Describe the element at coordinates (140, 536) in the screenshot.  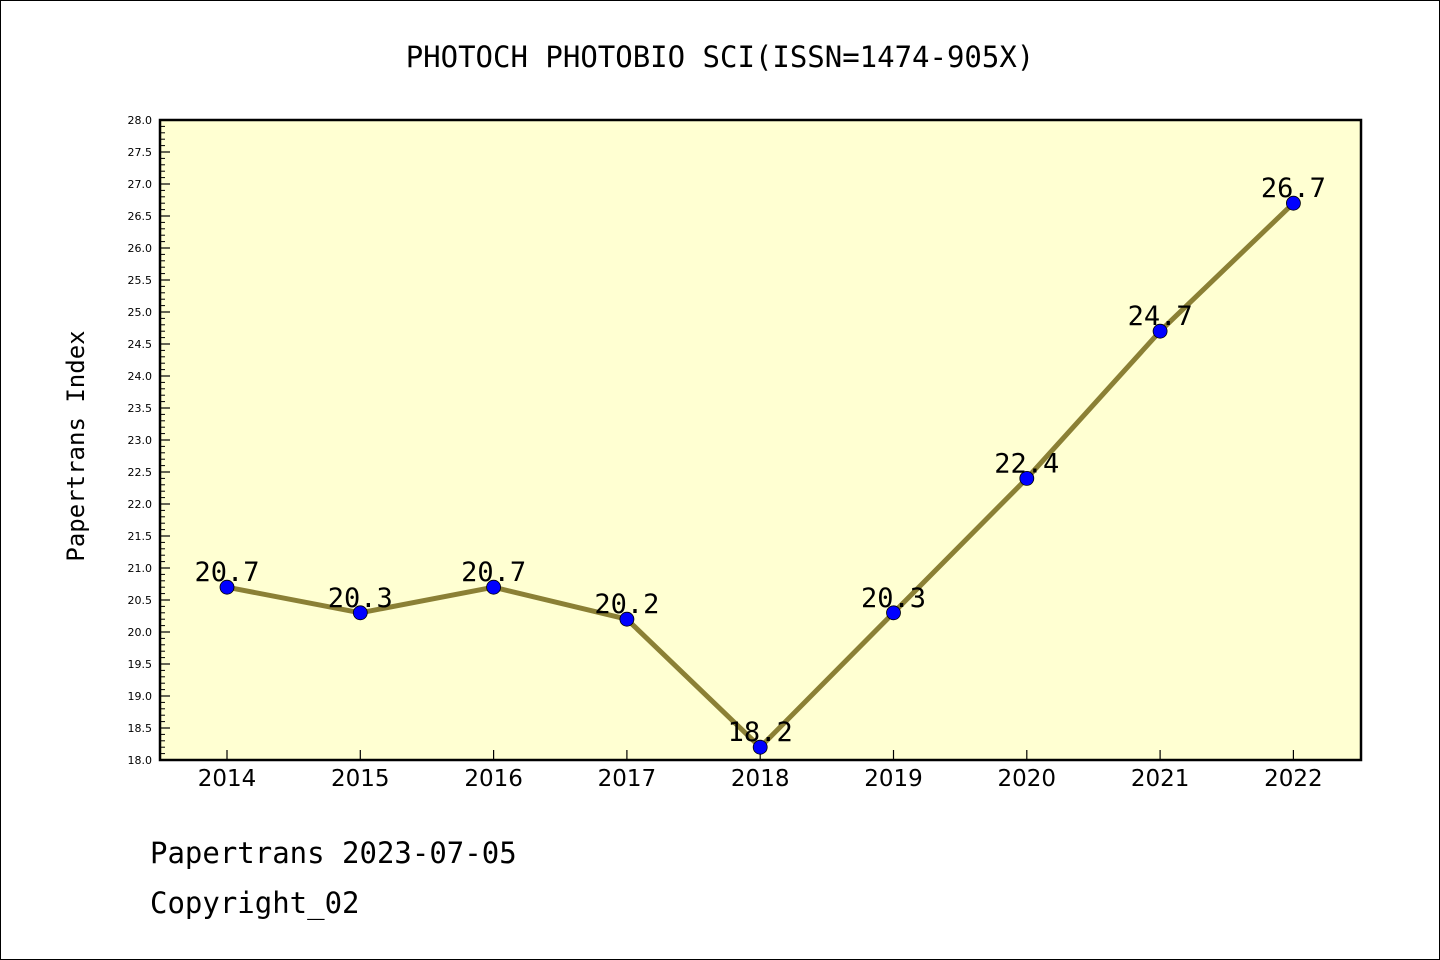
I see `y-tick-label: 21.5` at that location.